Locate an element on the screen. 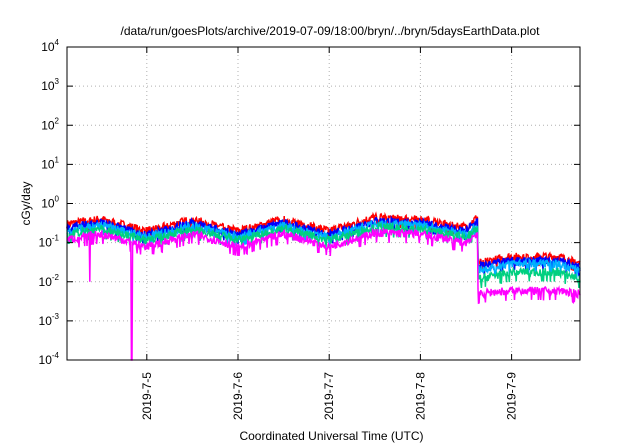 Image resolution: width=640 pixels, height=448 pixels. x-tick-label: 2019-7-8 is located at coordinates (420, 396).